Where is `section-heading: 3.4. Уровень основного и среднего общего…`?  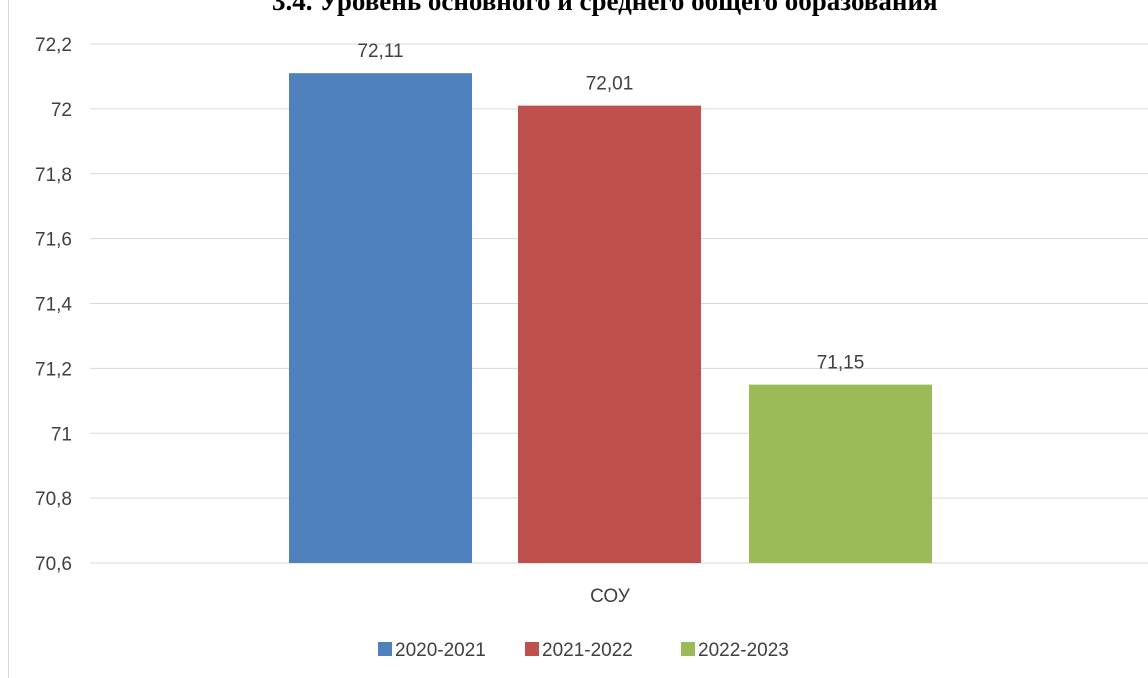
section-heading: 3.4. Уровень основного и среднего общего… is located at coordinates (605, 8).